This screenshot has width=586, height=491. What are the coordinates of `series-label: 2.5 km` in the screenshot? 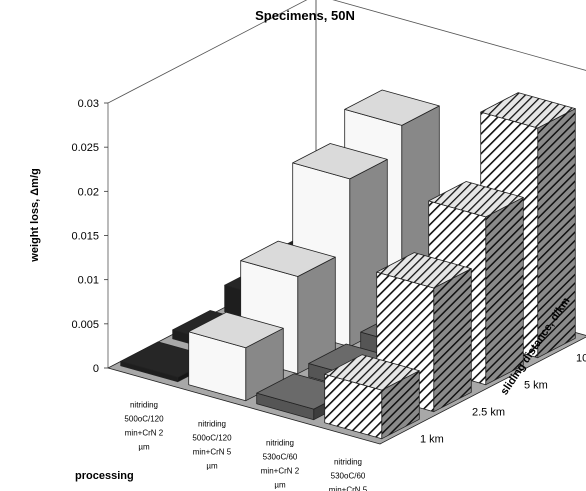 It's located at (488, 413).